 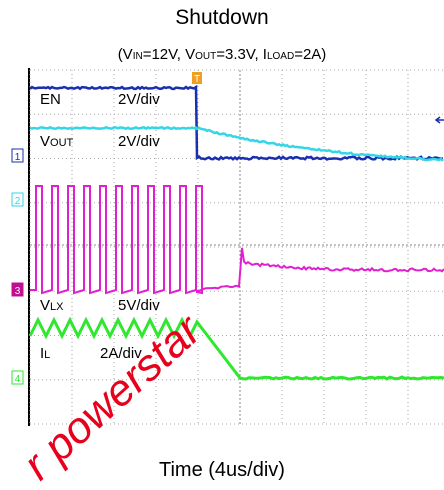 I want to click on channel-name-sub: OUT, so click(x=62, y=143).